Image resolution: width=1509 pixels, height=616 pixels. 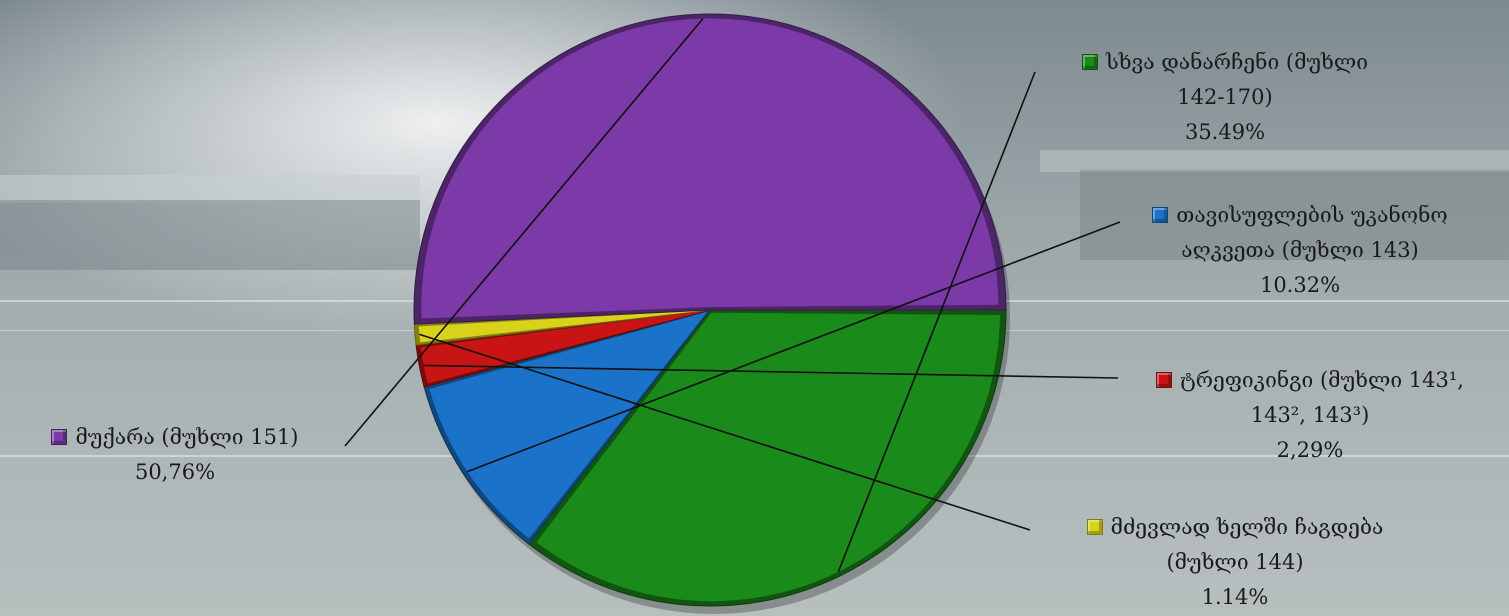 I want to click on swatch-purple, so click(x=59, y=437).